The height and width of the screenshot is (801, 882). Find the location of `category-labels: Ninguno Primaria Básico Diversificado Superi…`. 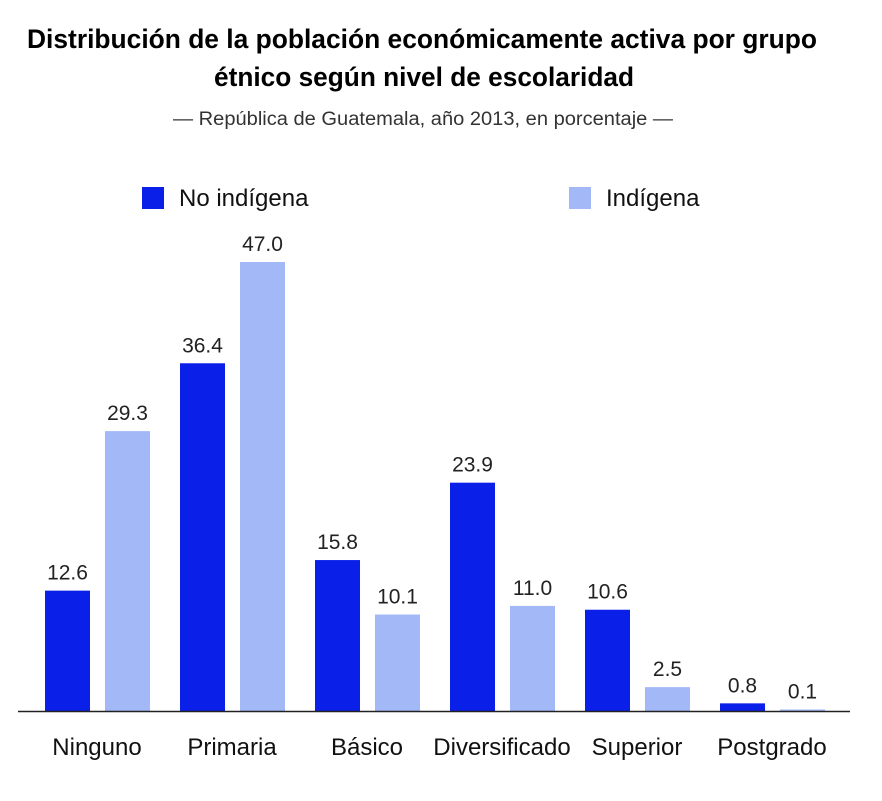

category-labels: Ninguno Primaria Básico Diversificado Superi… is located at coordinates (439, 747).